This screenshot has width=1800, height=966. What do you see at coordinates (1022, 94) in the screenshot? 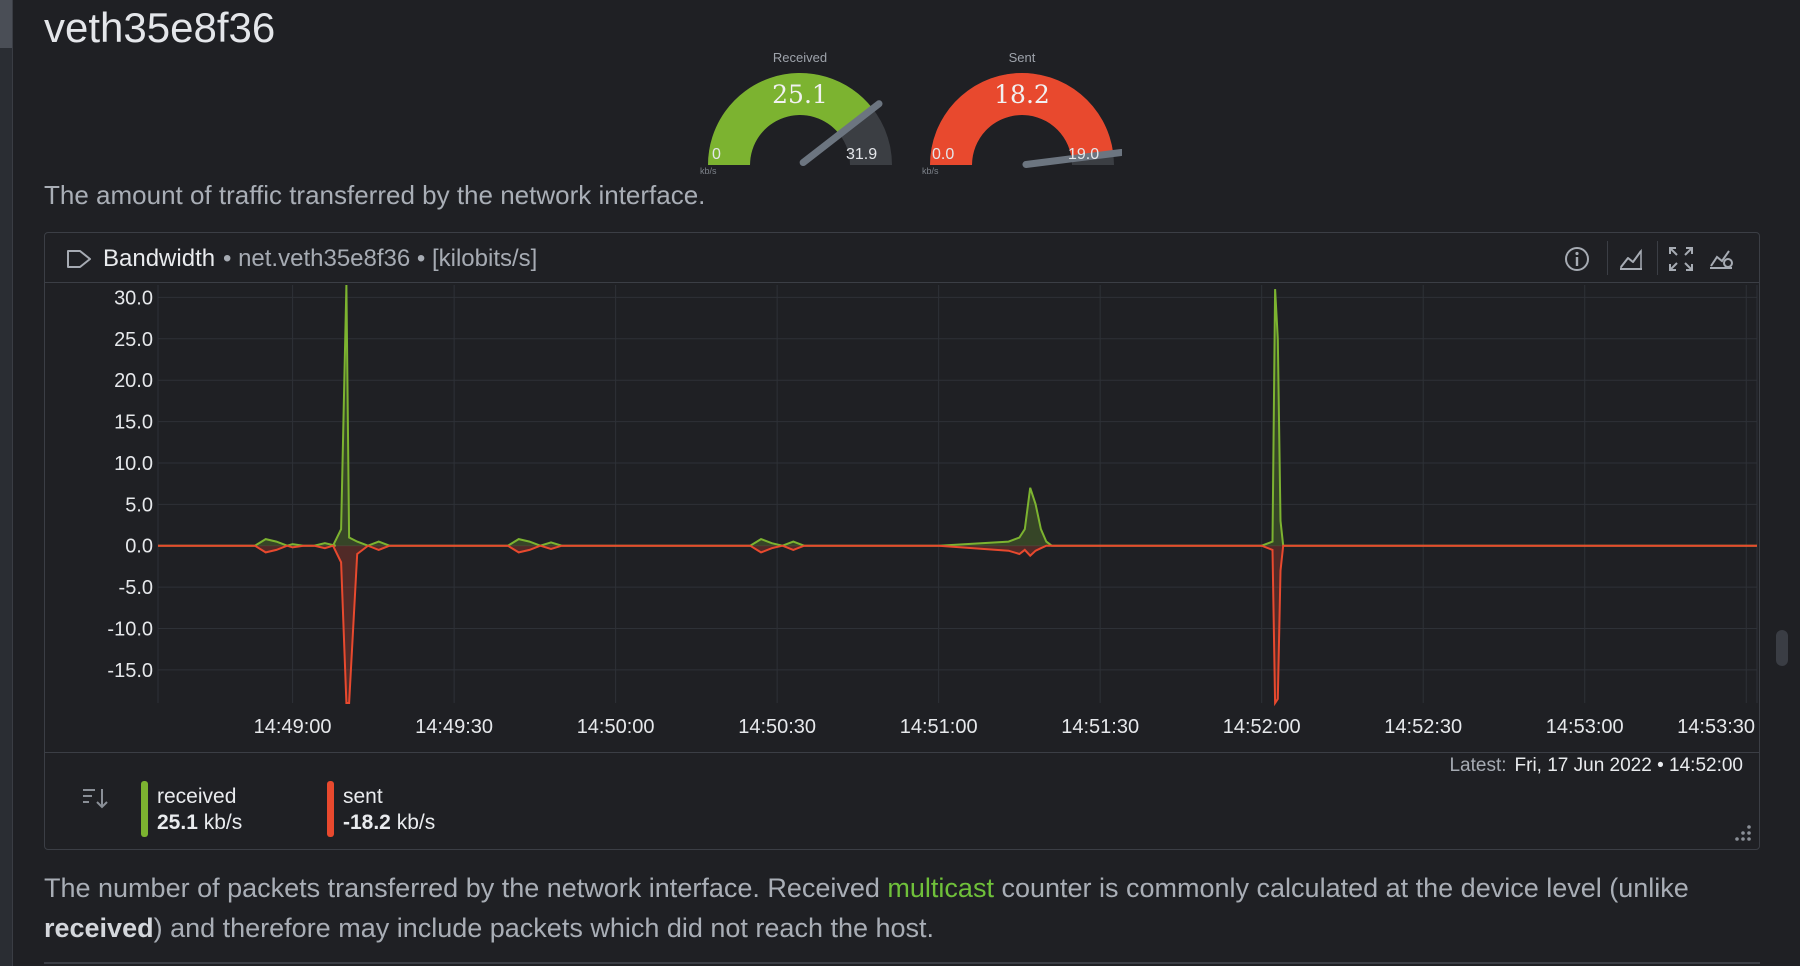
I see `gauge-value: 18.2` at bounding box center [1022, 94].